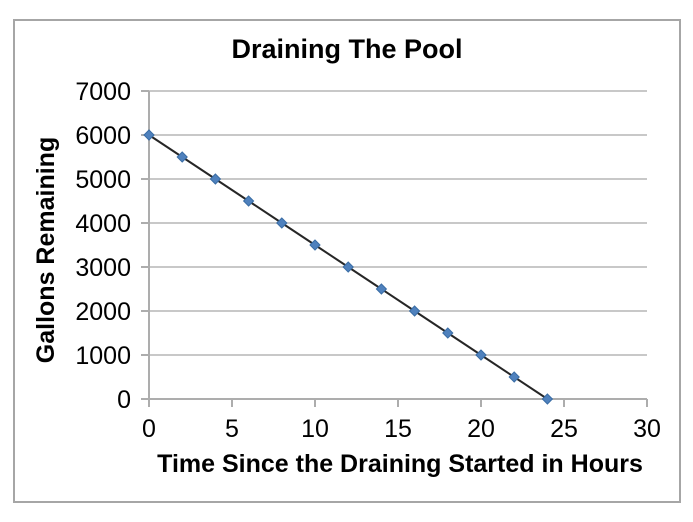  What do you see at coordinates (647, 429) in the screenshot?
I see `x-tick-label: 30` at bounding box center [647, 429].